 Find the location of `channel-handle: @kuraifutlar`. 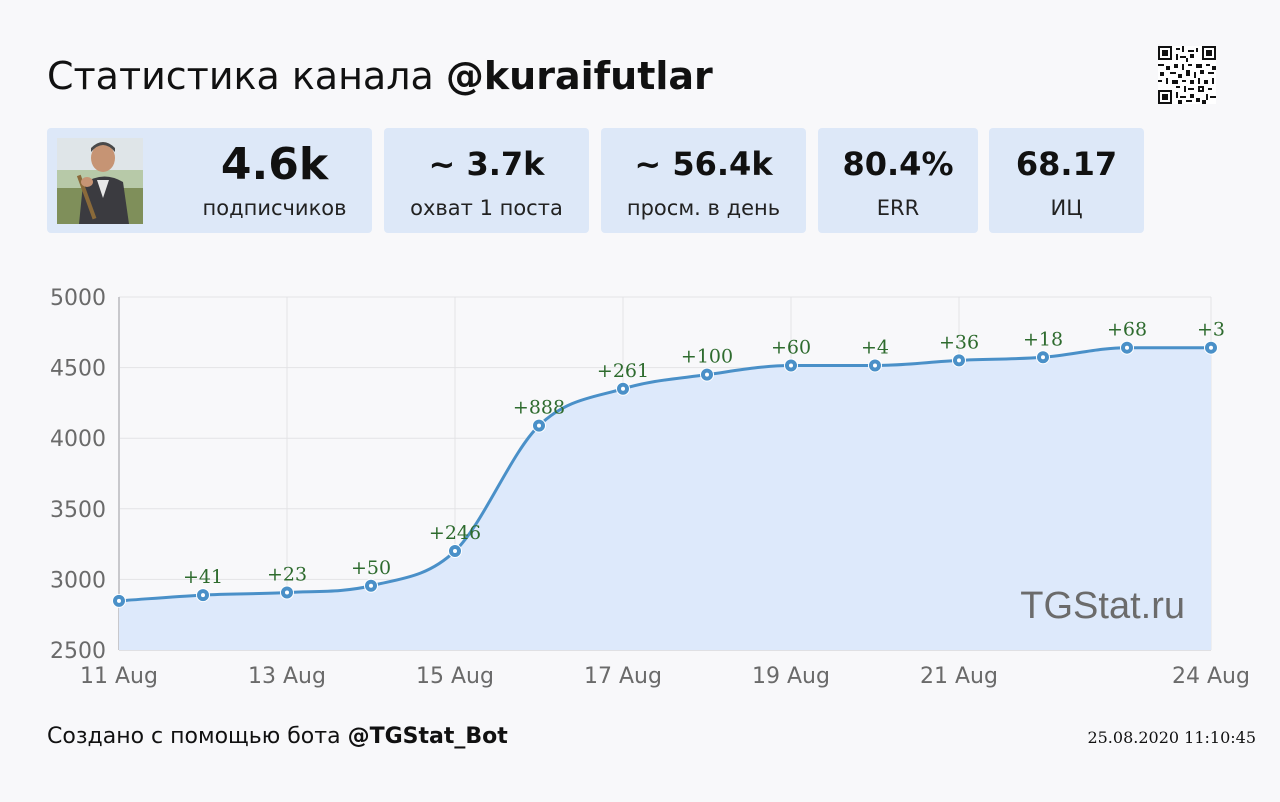

channel-handle: @kuraifutlar is located at coordinates (579, 76).